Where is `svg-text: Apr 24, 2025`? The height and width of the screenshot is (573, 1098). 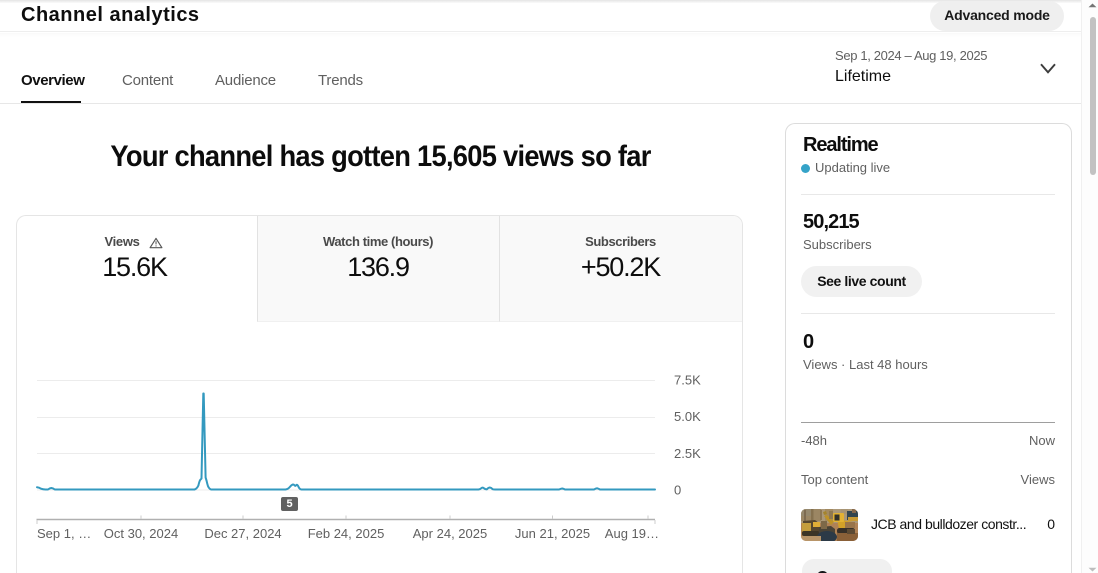 svg-text: Apr 24, 2025 is located at coordinates (450, 533).